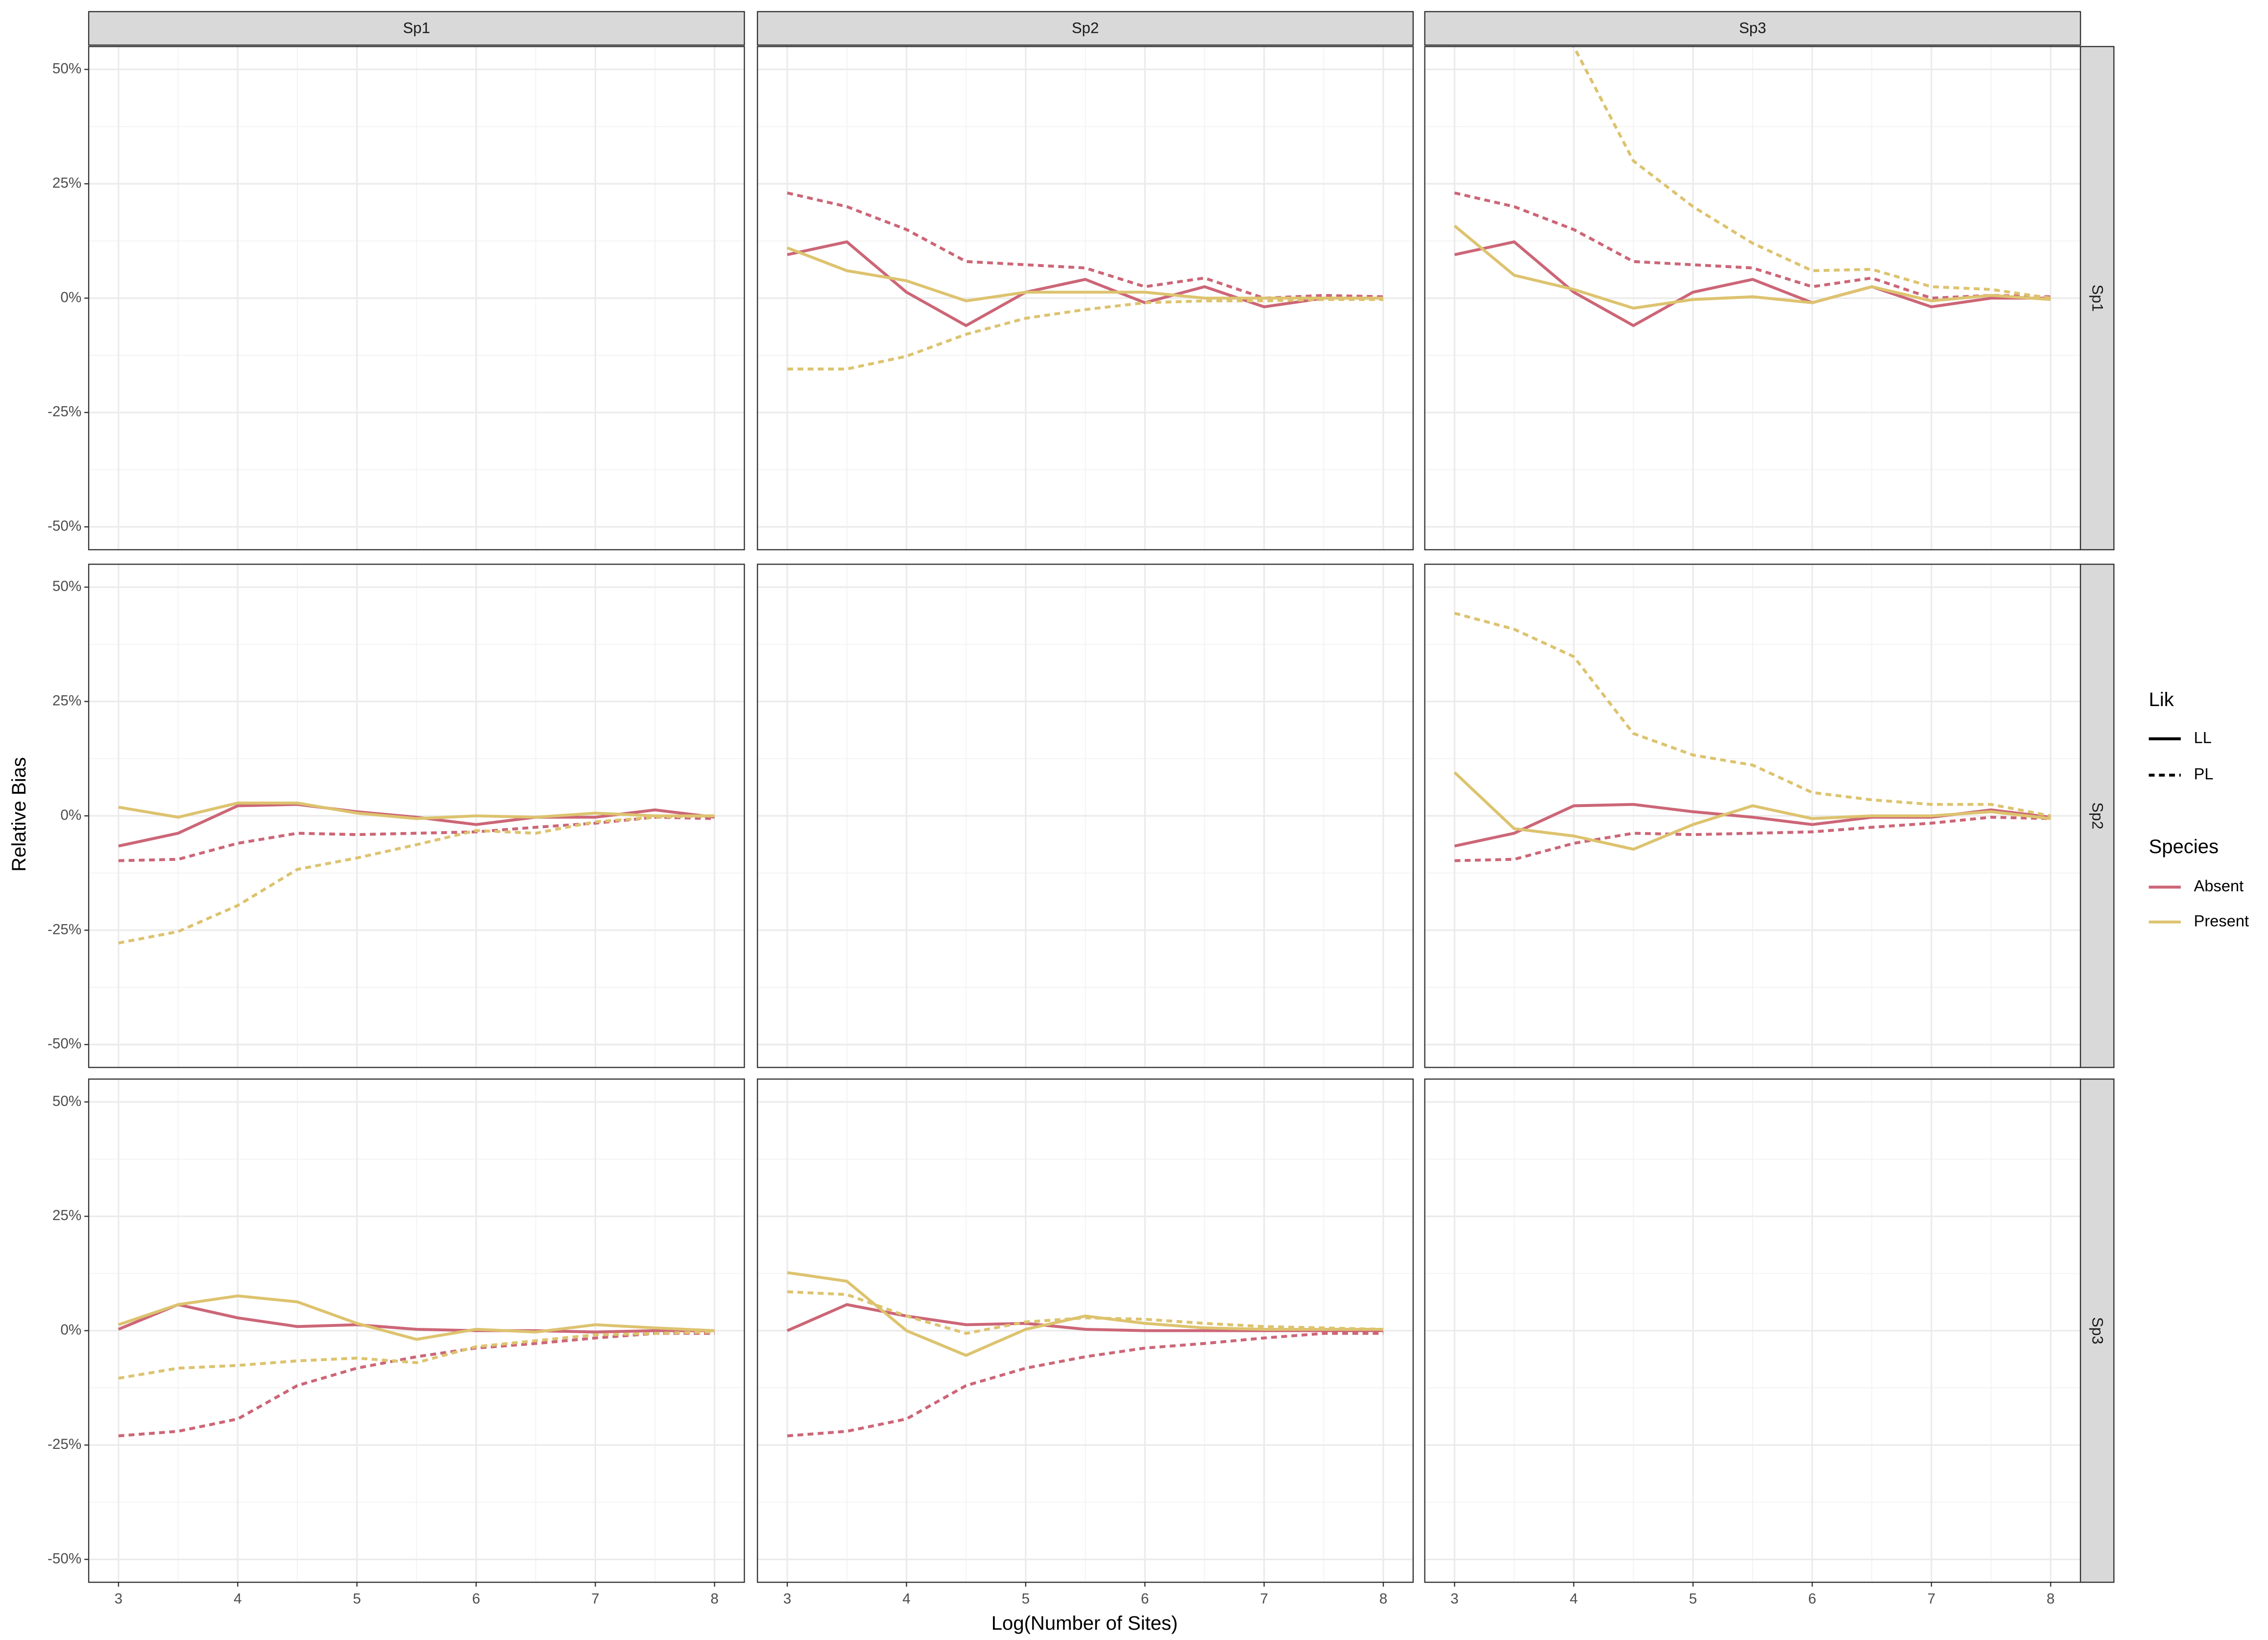 The image size is (2268, 1640). I want to click on row-strip-label: Sp1, so click(2097, 298).